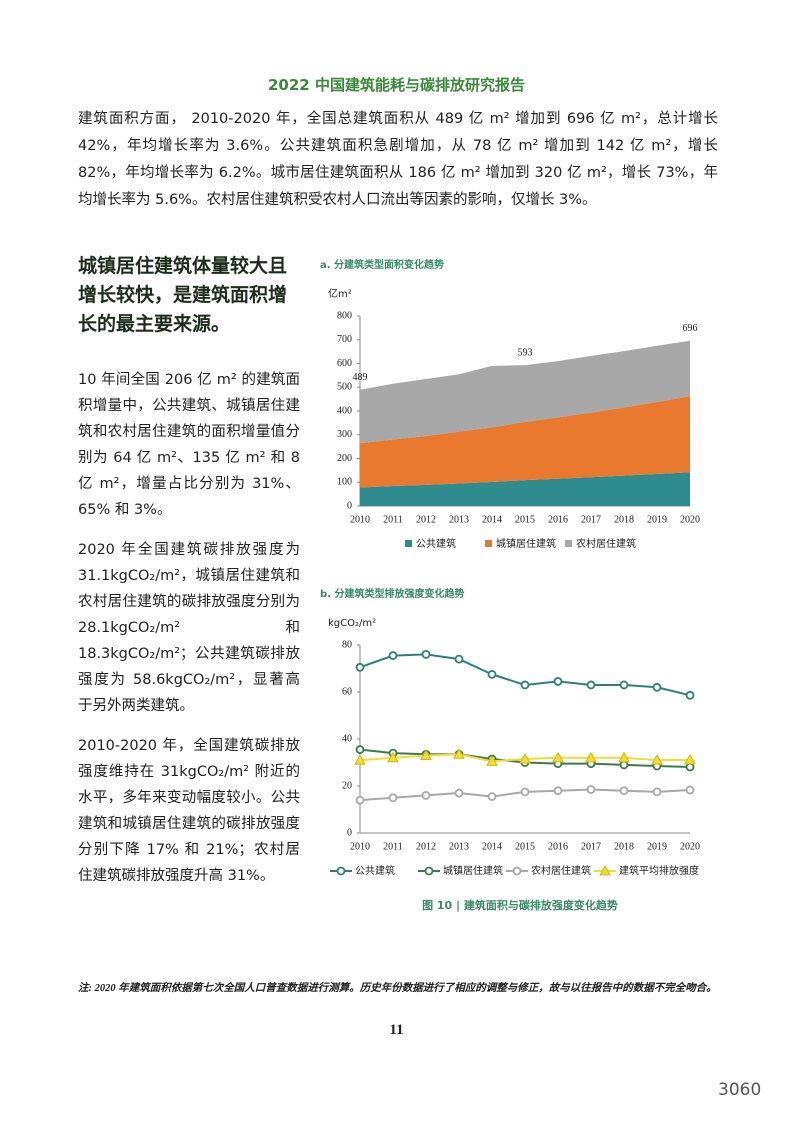 This screenshot has height=1122, width=793. What do you see at coordinates (392, 593) in the screenshot?
I see `chart-title: b. 分建筑类型排放强度变化趋势` at bounding box center [392, 593].